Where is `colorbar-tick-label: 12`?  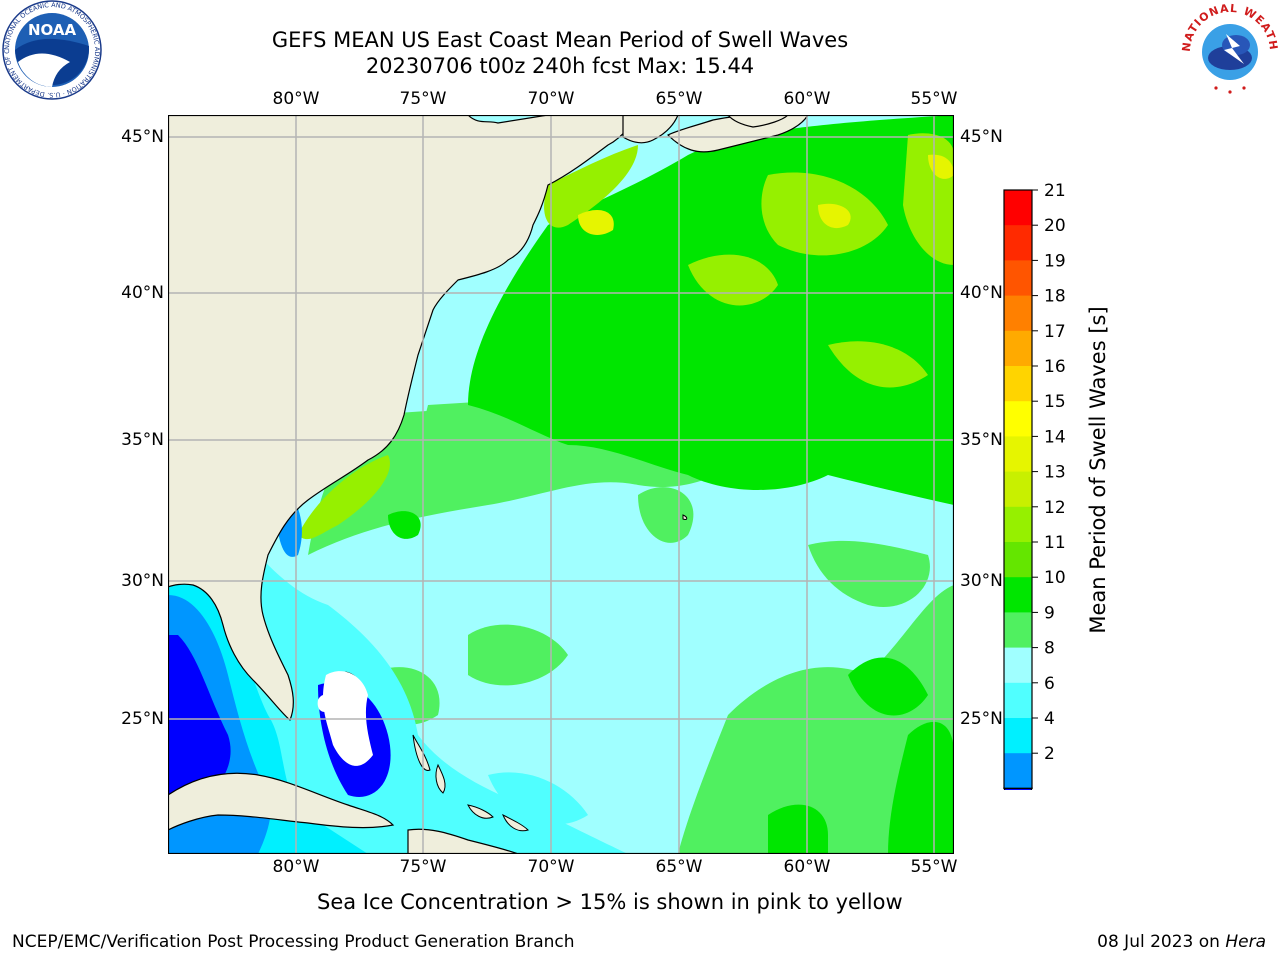
colorbar-tick-label: 12 is located at coordinates (1055, 508).